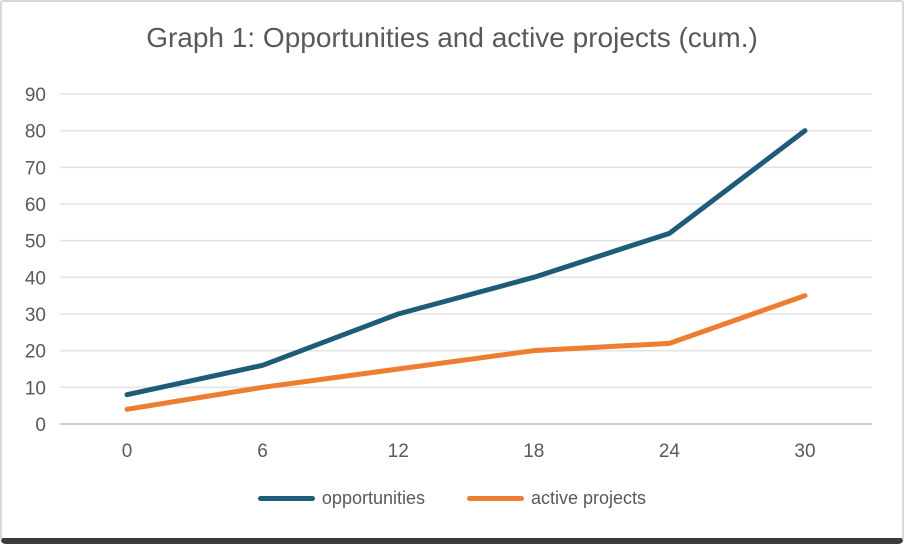 The image size is (904, 544). I want to click on x-axis-tick-label: 18, so click(533, 451).